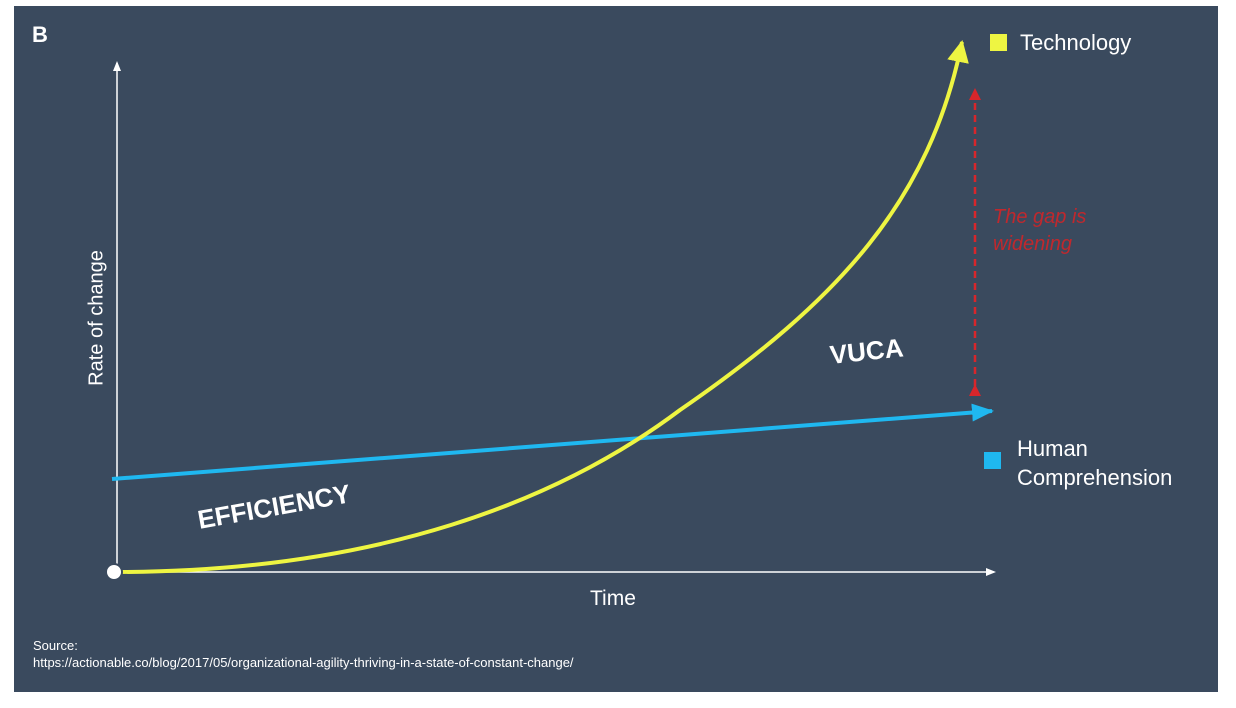 The image size is (1236, 708). I want to click on x-axis-label: Time, so click(613, 598).